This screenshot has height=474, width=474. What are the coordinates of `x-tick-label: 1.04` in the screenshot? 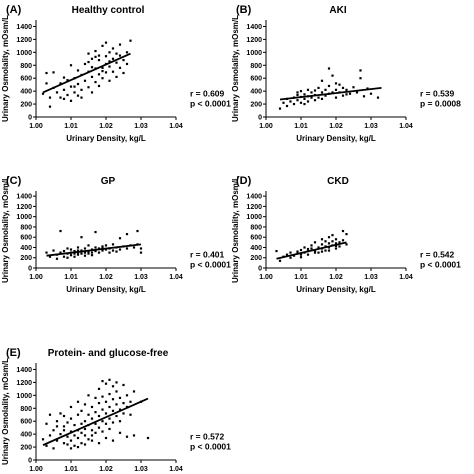 It's located at (176, 277).